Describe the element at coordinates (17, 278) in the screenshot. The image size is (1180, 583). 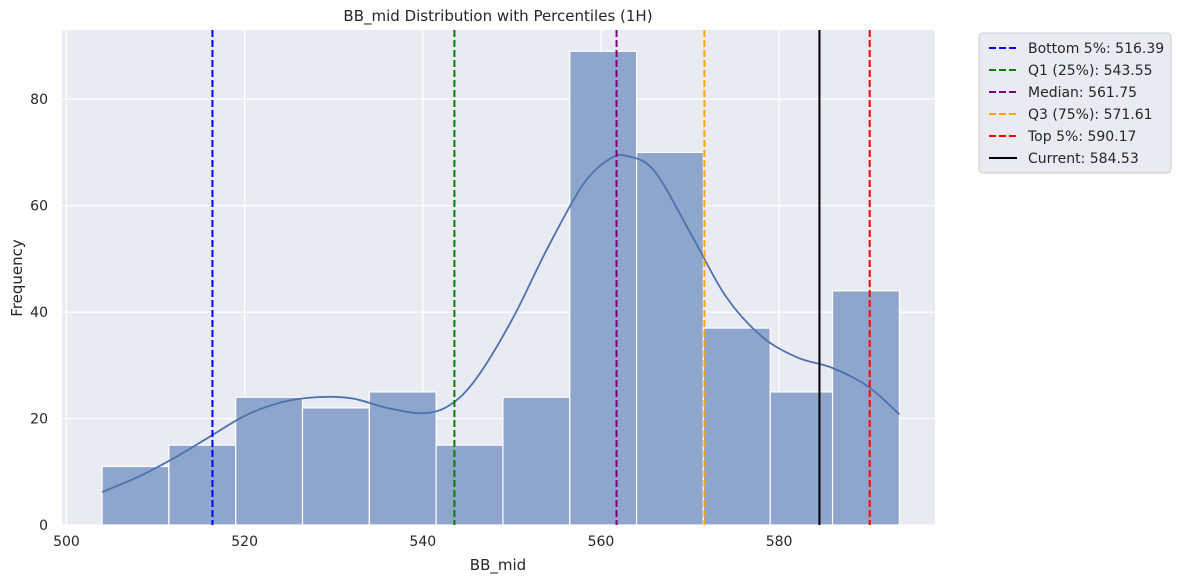
I see `y-axis-label: Frequency` at that location.